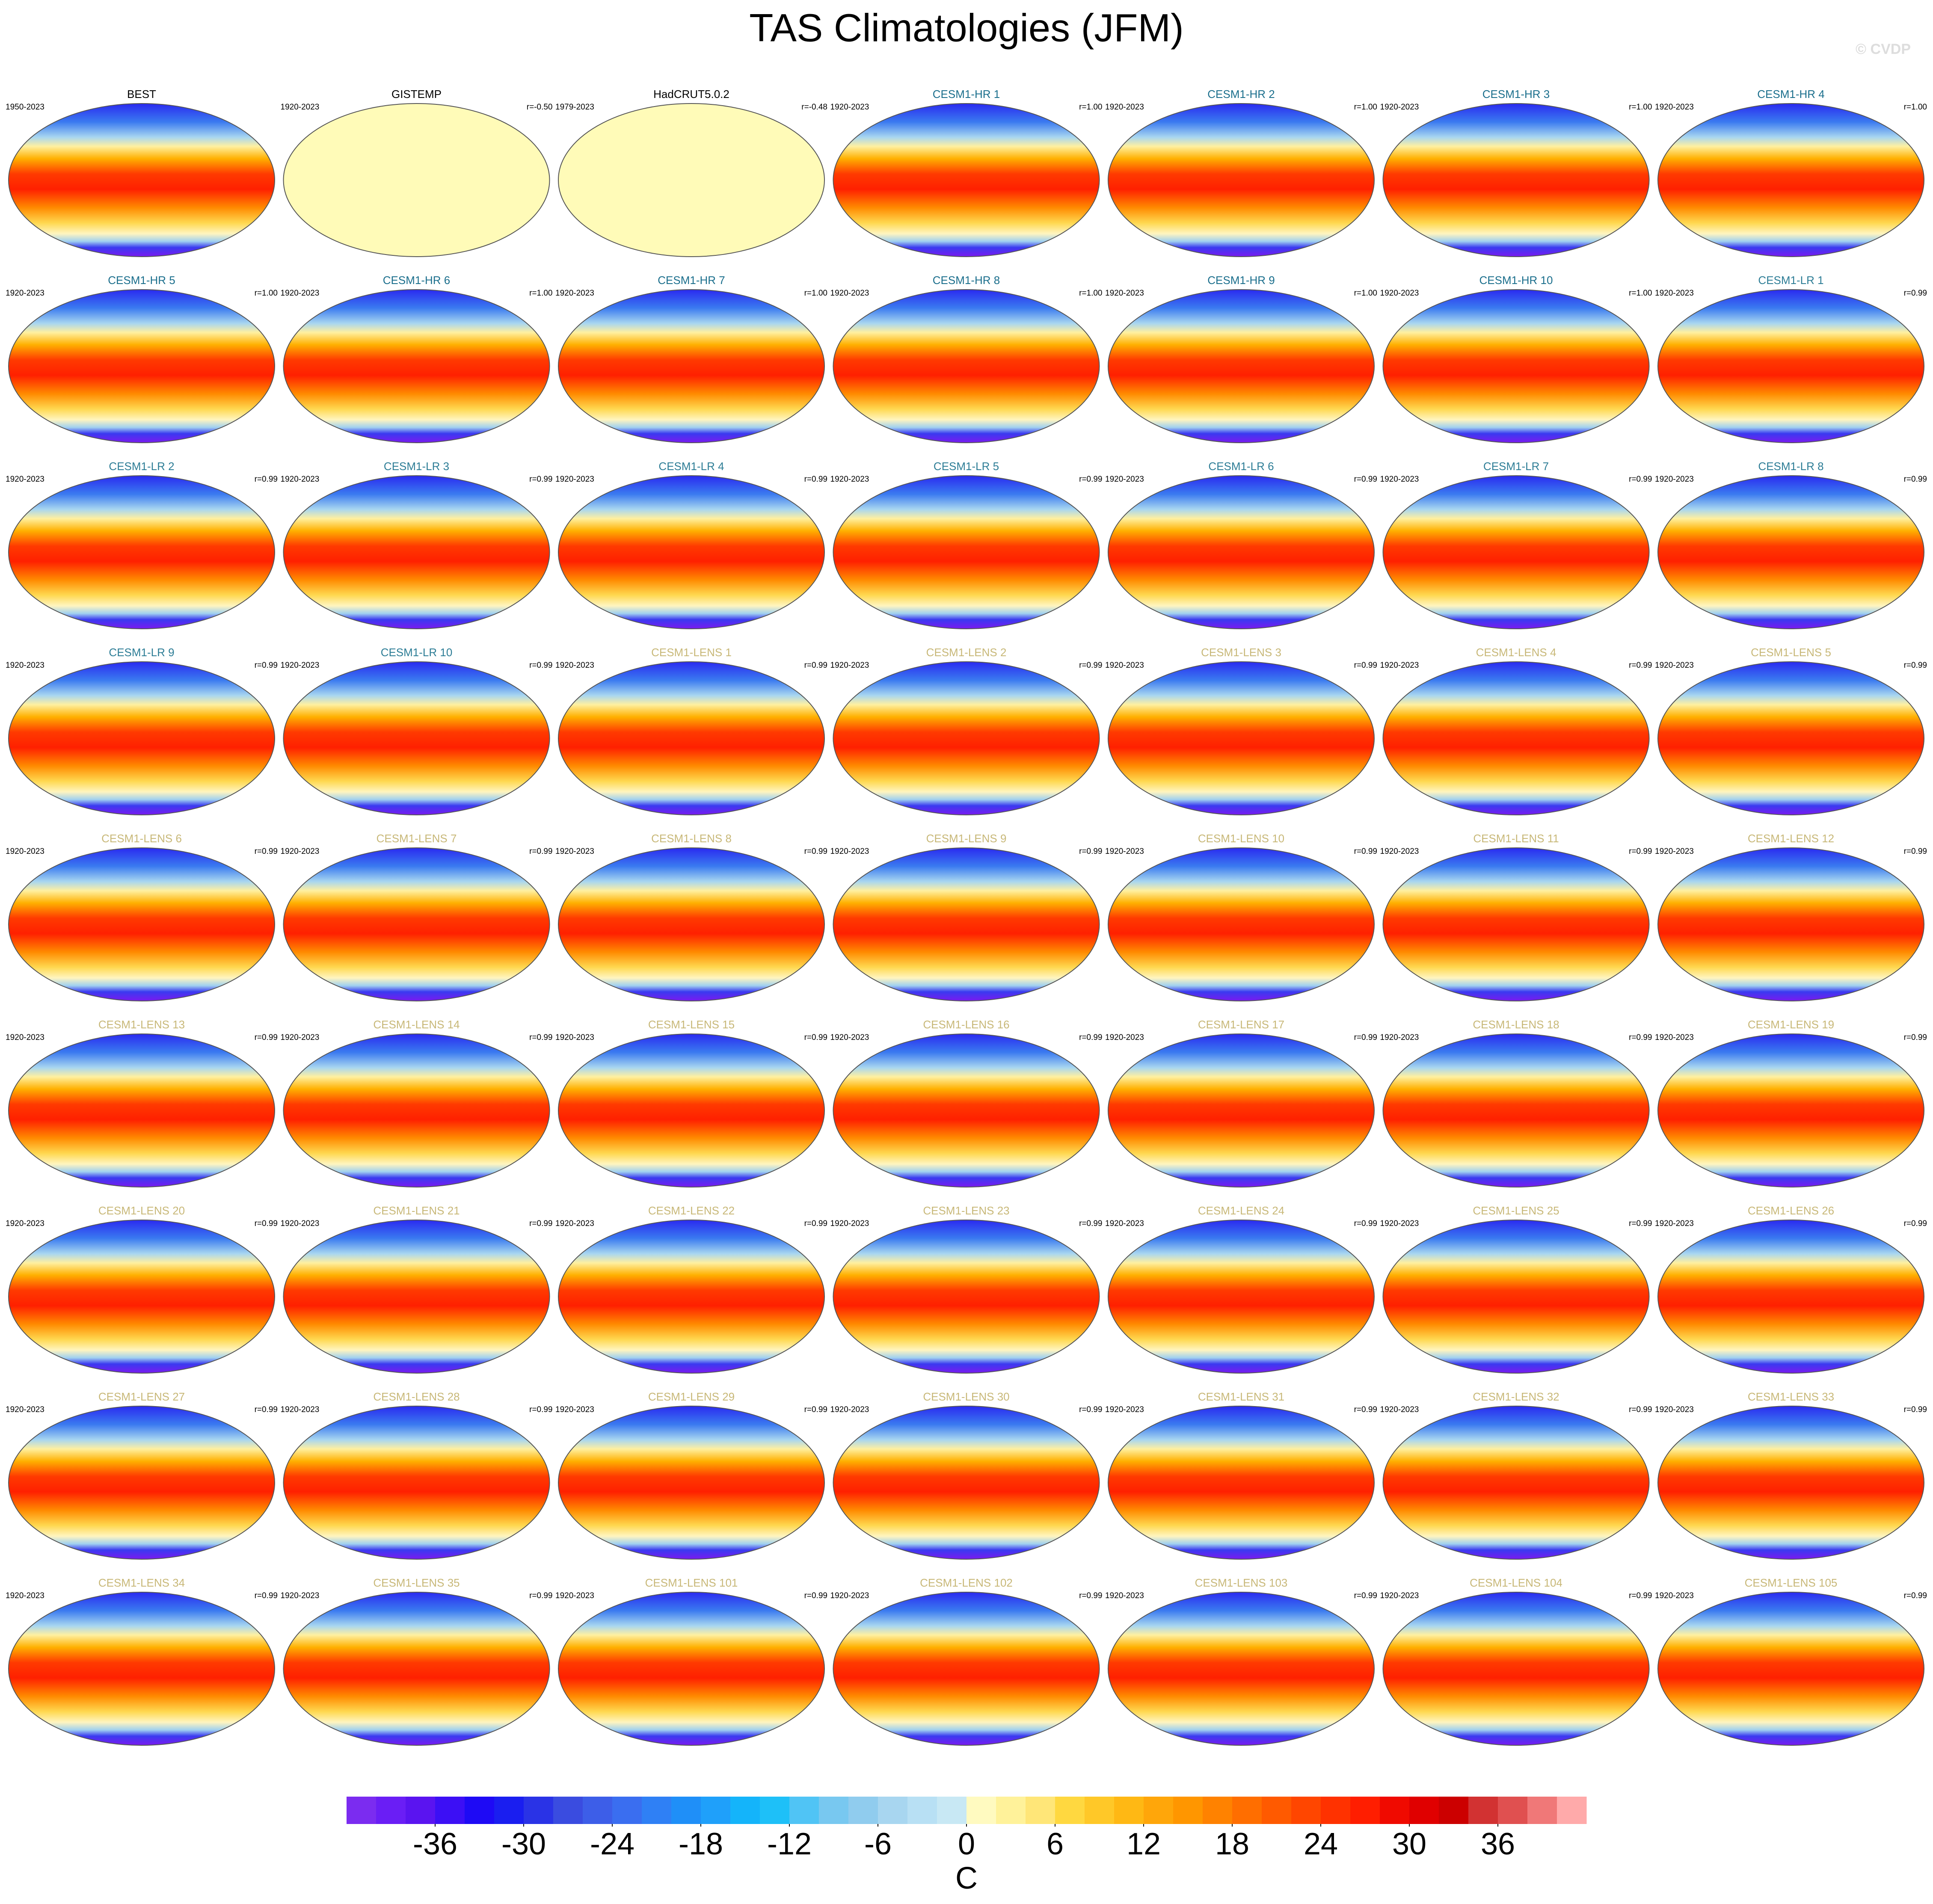 The width and height of the screenshot is (1933, 1904). I want to click on map-panel: CESM1-LENS 31 1920-2023 r=0.99, so click(1241, 1475).